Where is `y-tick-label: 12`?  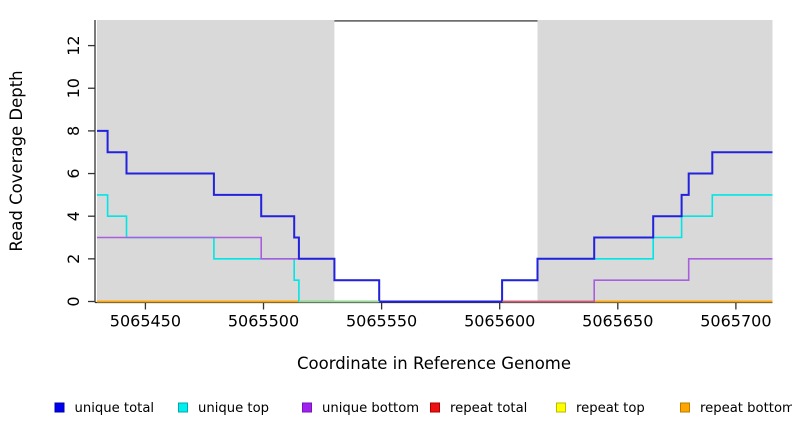
y-tick-label: 12 is located at coordinates (73, 45).